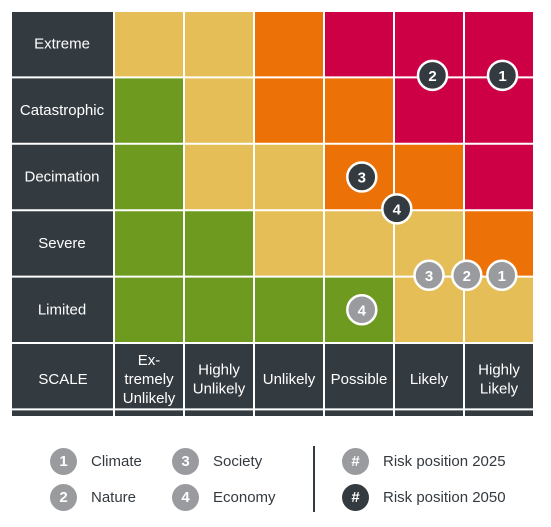 The height and width of the screenshot is (527, 551). What do you see at coordinates (114, 497) in the screenshot?
I see `legend-label-nature: Nature` at bounding box center [114, 497].